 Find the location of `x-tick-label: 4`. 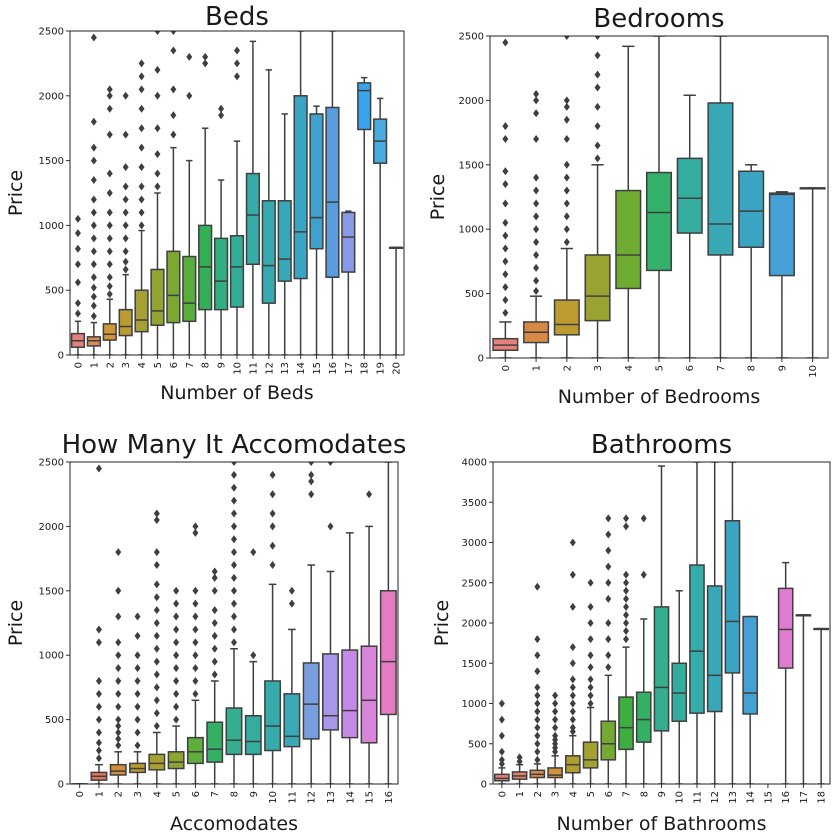

x-tick-label: 4 is located at coordinates (142, 365).